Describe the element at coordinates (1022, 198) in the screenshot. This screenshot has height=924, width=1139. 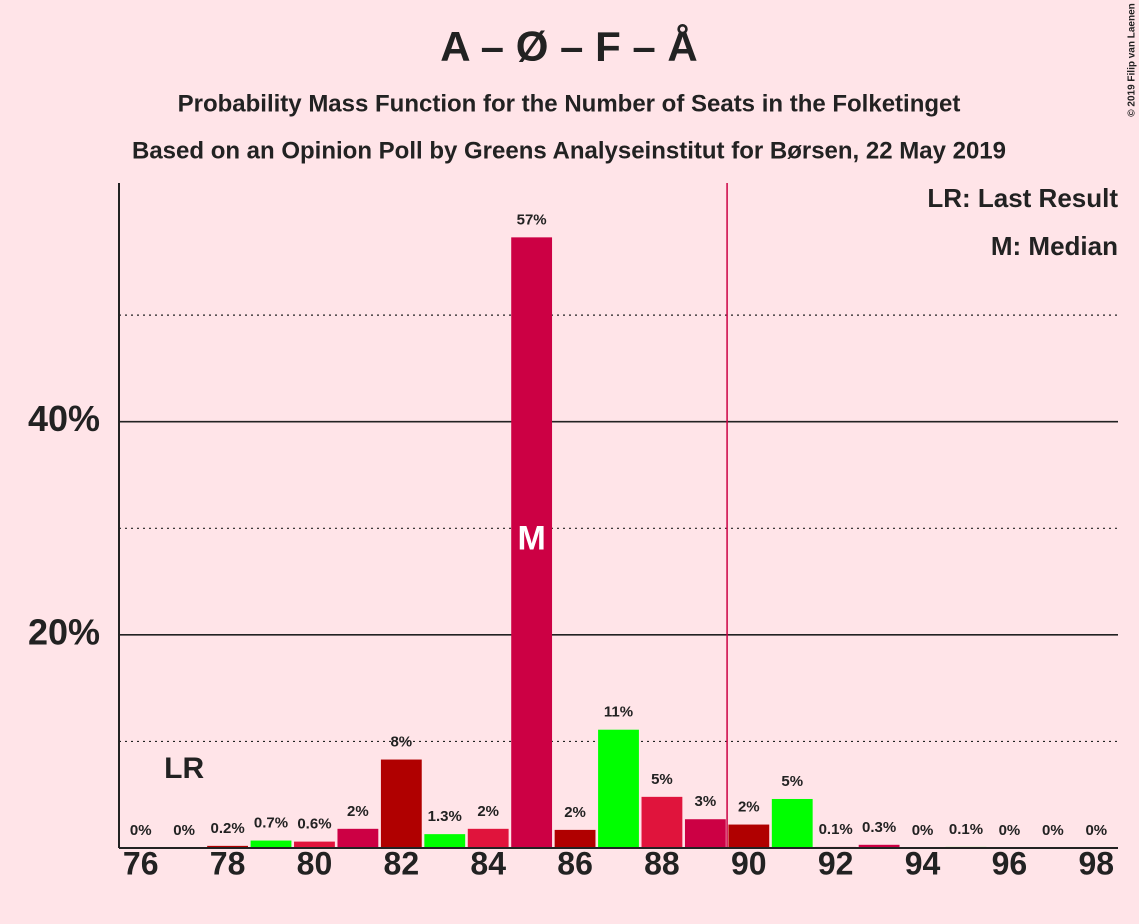
I see `legend-entry: LR: Last Result` at that location.